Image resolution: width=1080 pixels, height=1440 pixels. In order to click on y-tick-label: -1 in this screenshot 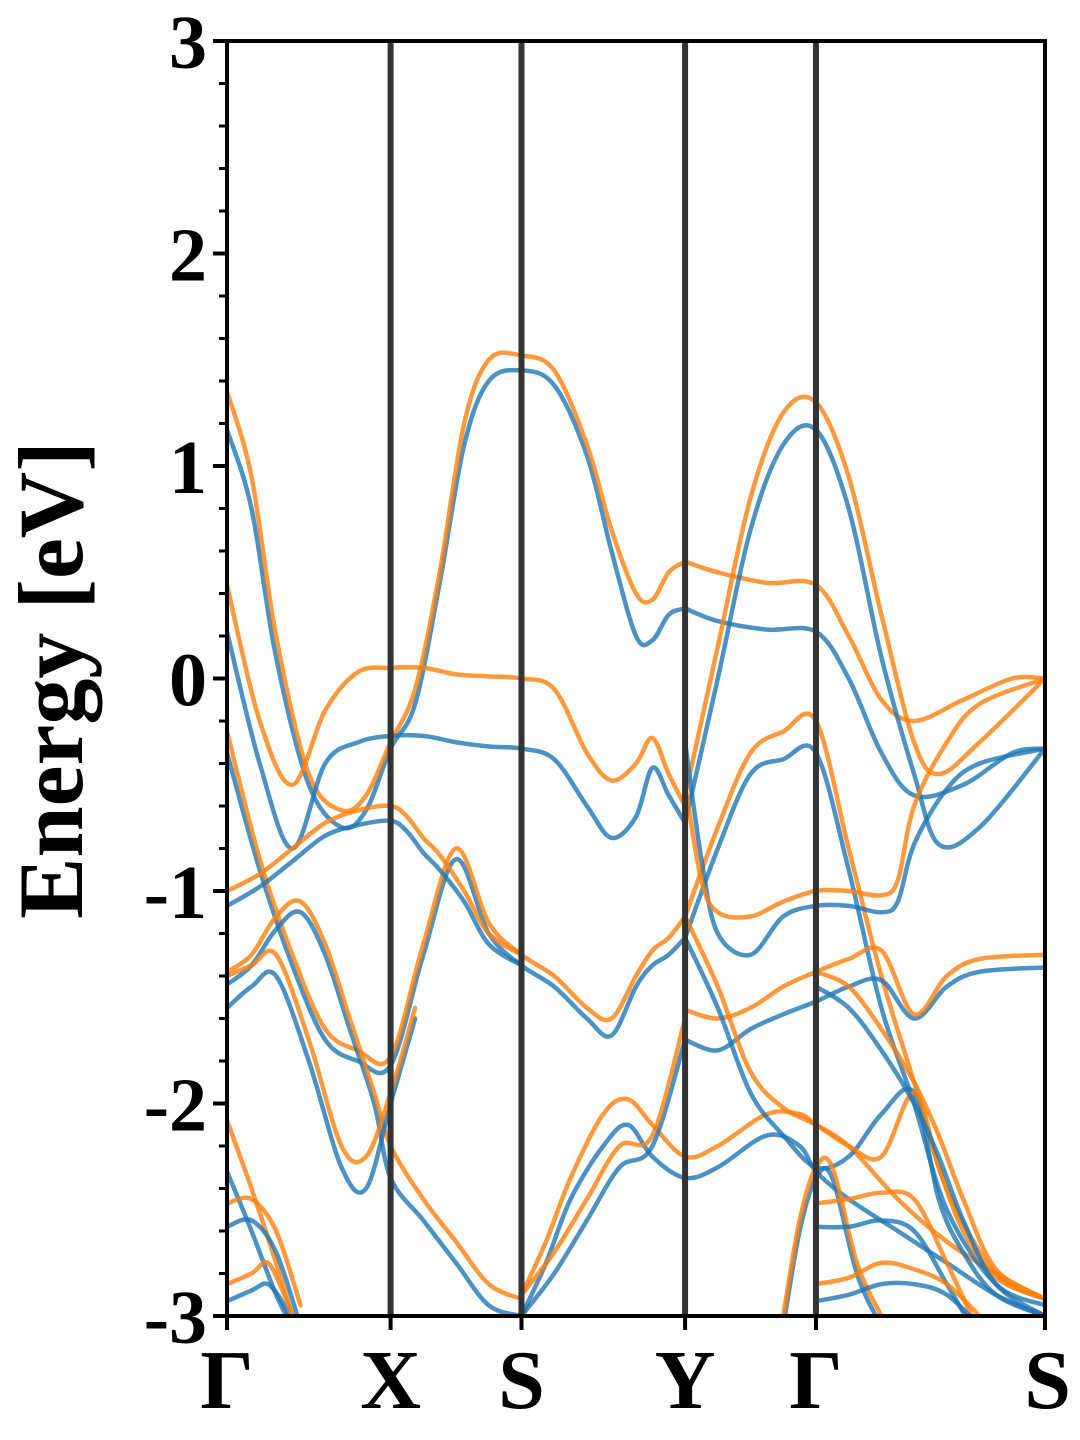, I will do `click(175, 893)`.